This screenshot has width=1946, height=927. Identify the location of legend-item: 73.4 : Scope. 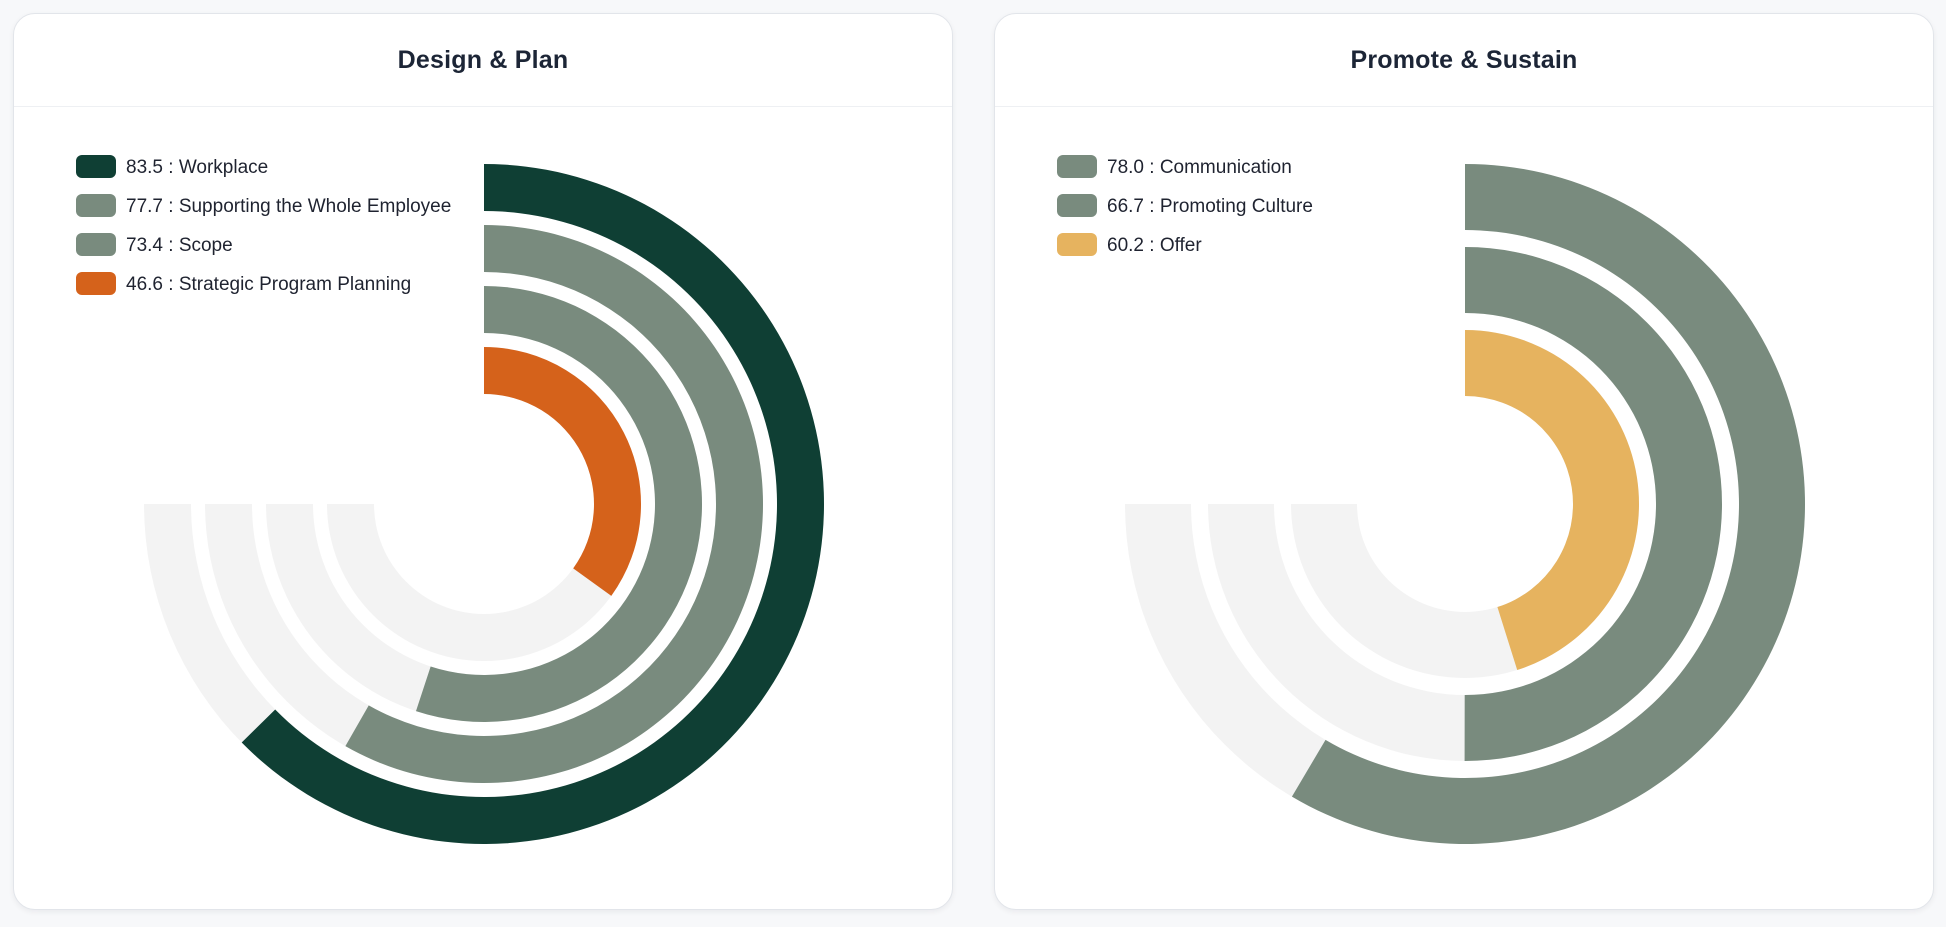
(154, 244).